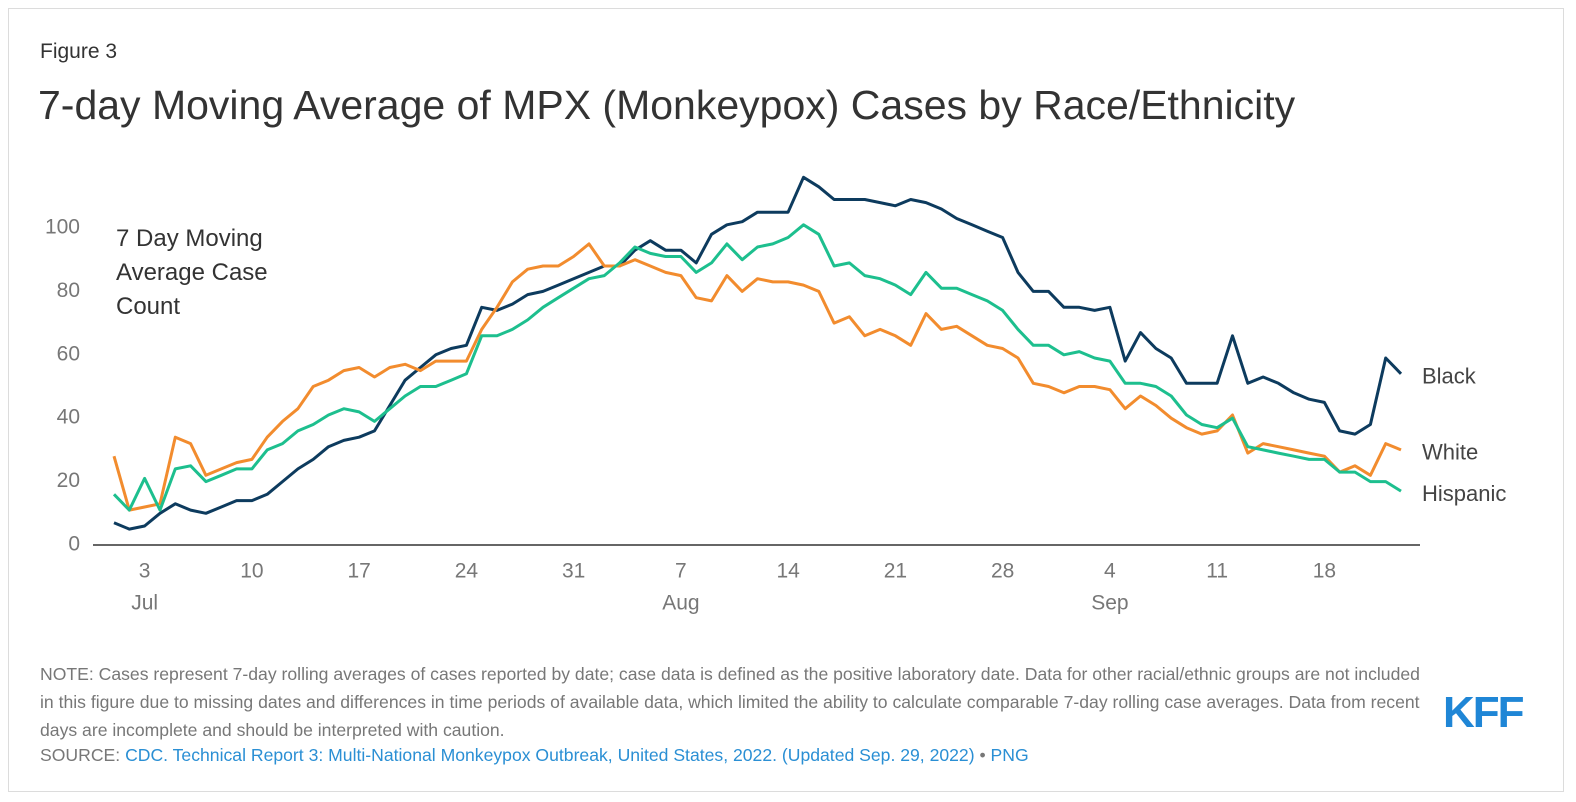 The image size is (1576, 802). What do you see at coordinates (1324, 571) in the screenshot?
I see `x-tick-label: 18` at bounding box center [1324, 571].